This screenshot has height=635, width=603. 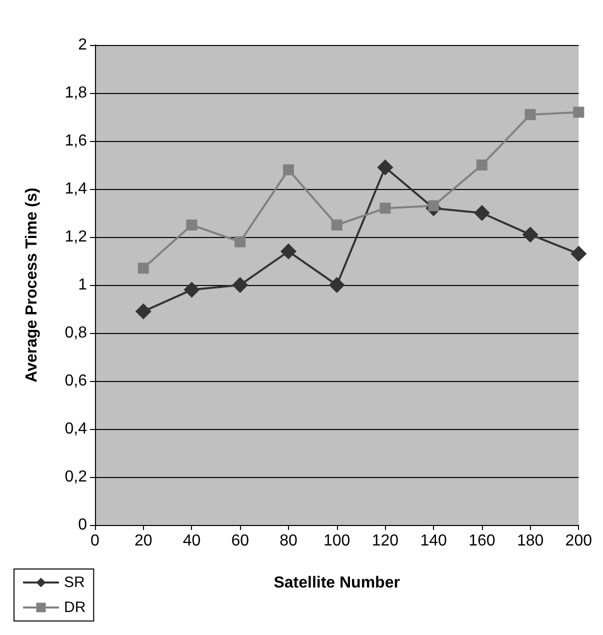 What do you see at coordinates (76, 429) in the screenshot?
I see `y-tick-label: 0,4` at bounding box center [76, 429].